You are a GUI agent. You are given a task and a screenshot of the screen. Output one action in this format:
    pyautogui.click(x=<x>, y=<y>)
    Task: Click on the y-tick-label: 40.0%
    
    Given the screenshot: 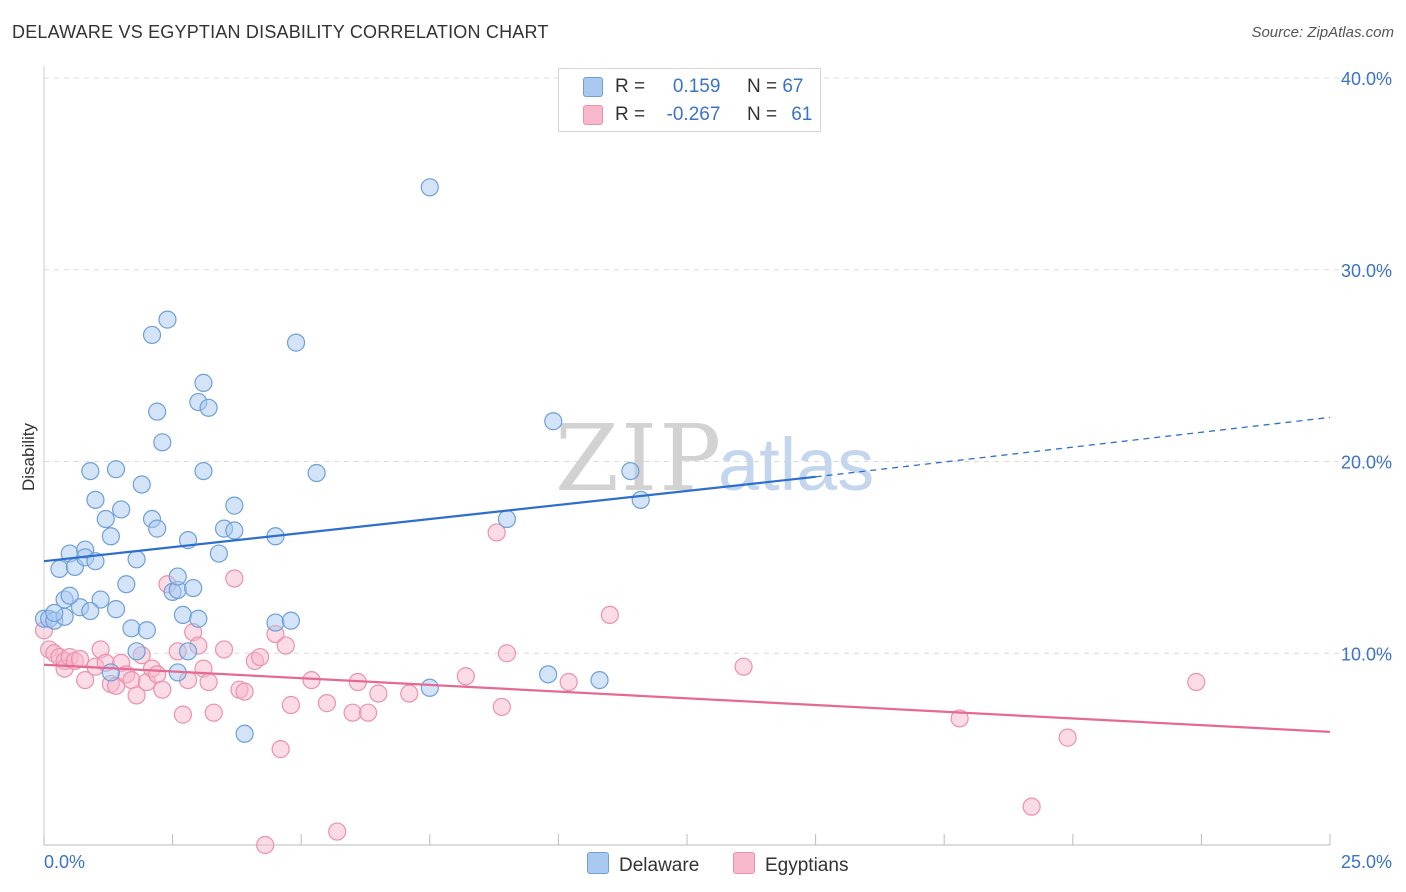 What is the action you would take?
    pyautogui.click(x=1366, y=79)
    